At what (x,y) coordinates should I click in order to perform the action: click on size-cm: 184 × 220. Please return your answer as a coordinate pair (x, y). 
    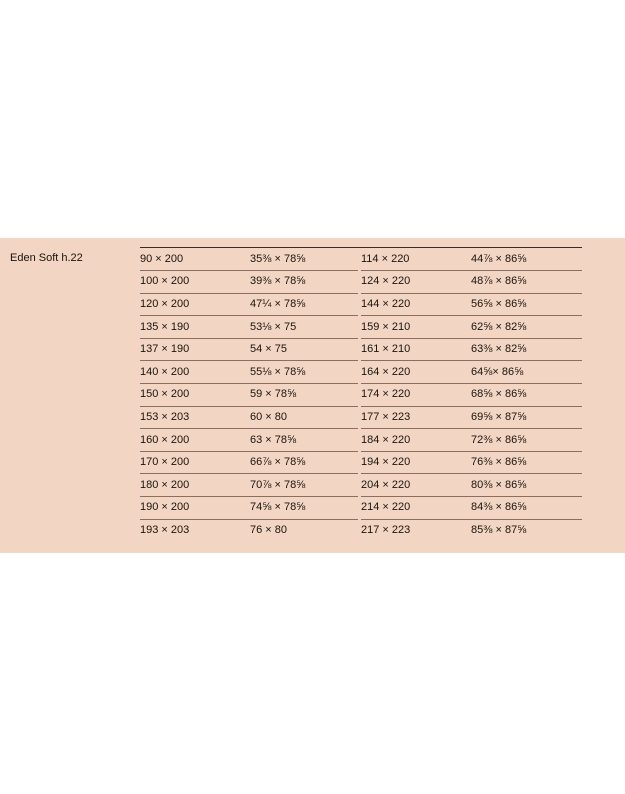
    Looking at the image, I should click on (386, 439).